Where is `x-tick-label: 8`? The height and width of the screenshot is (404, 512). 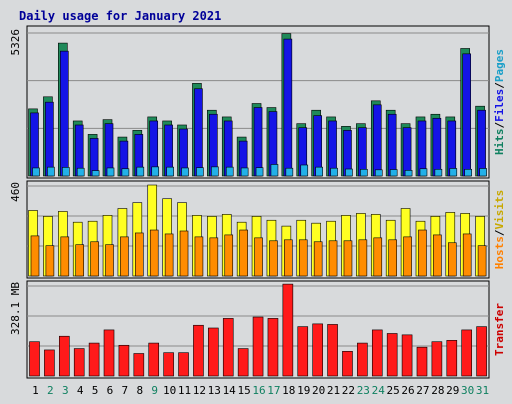 x-tick-label: 8 is located at coordinates (139, 390).